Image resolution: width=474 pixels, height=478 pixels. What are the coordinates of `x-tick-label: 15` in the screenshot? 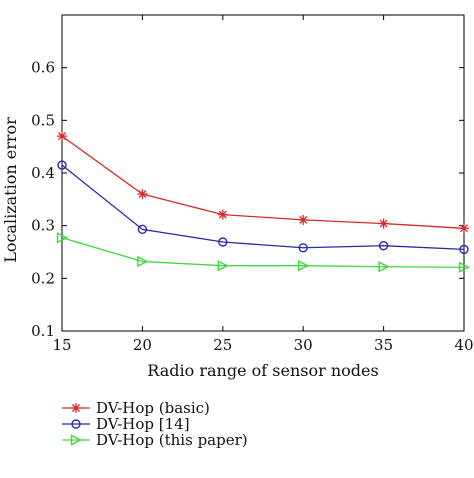 It's located at (61, 345).